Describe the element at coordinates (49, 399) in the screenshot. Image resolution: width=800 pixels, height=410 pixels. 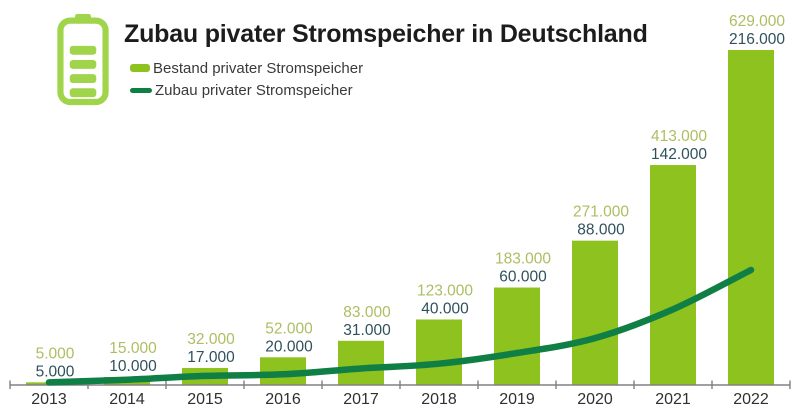
I see `year-label-2013: 2013` at that location.